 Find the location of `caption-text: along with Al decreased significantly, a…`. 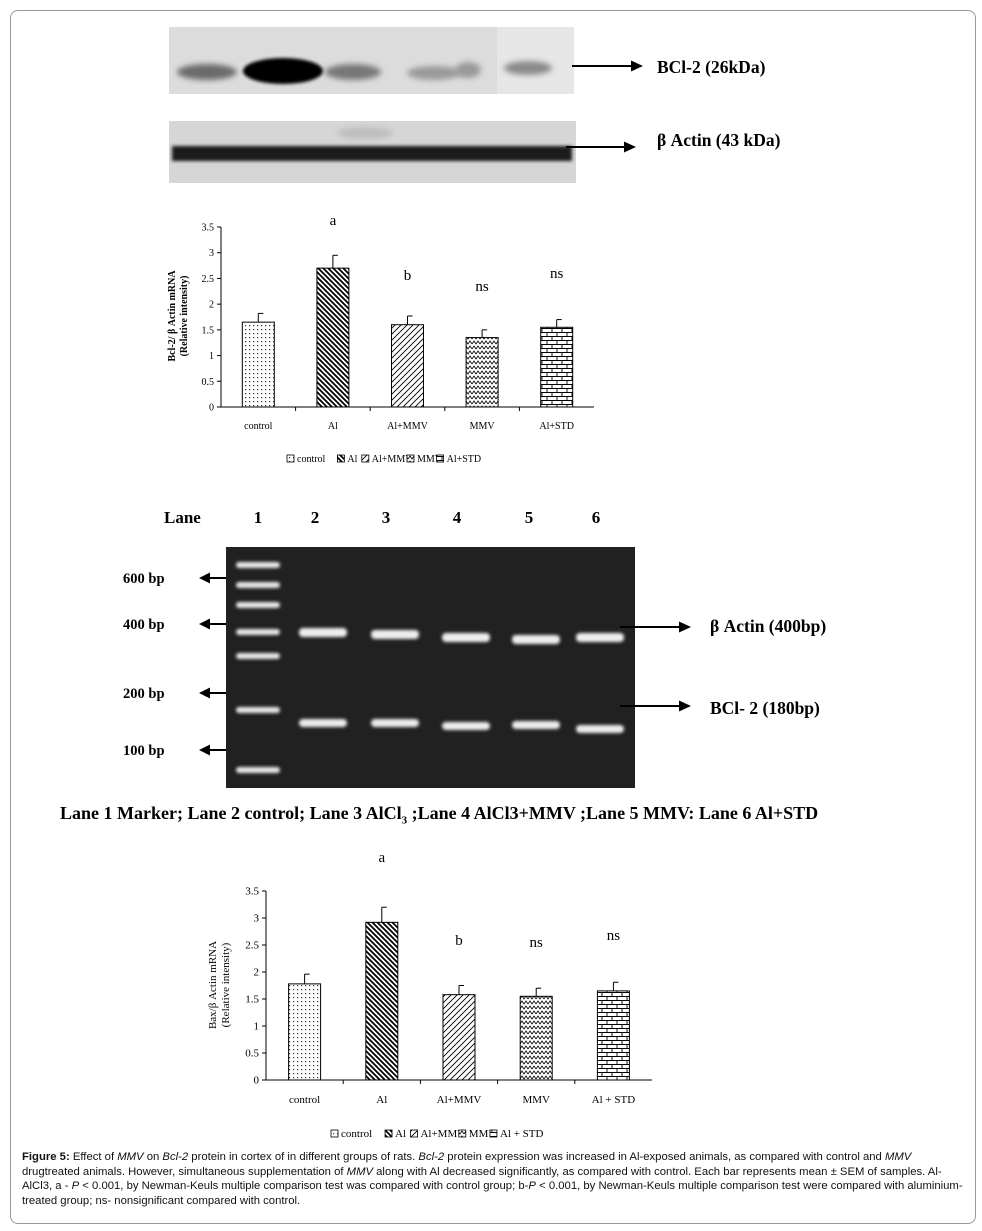

caption-text: along with Al decreased significantly, a… is located at coordinates (482, 1179).